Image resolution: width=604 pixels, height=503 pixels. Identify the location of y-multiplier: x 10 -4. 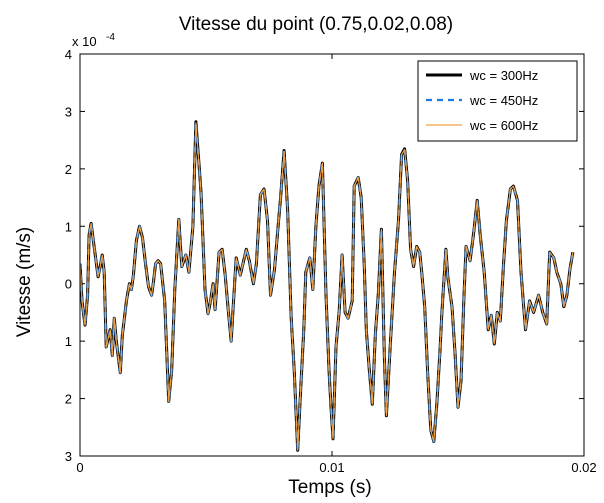
(93, 40).